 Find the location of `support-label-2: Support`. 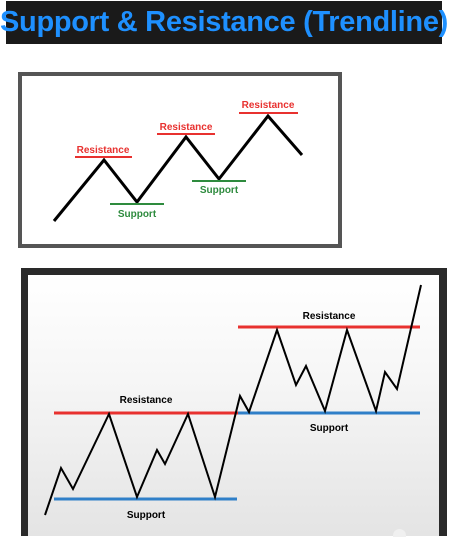

support-label-2: Support is located at coordinates (219, 190).